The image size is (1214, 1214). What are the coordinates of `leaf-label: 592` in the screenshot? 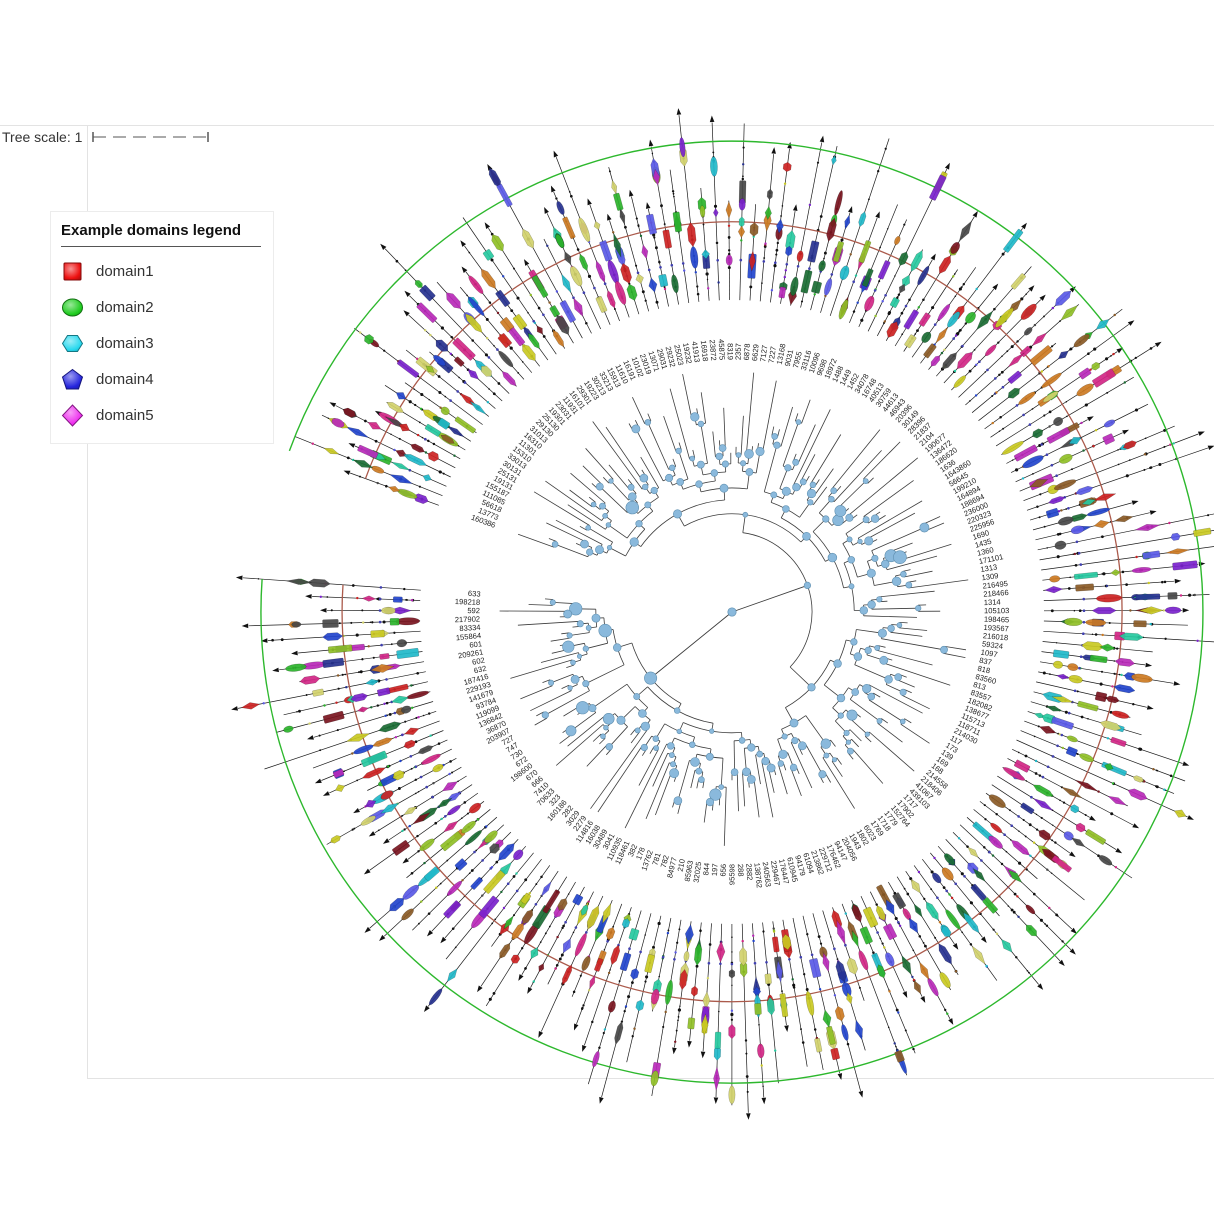 It's located at (473, 610).